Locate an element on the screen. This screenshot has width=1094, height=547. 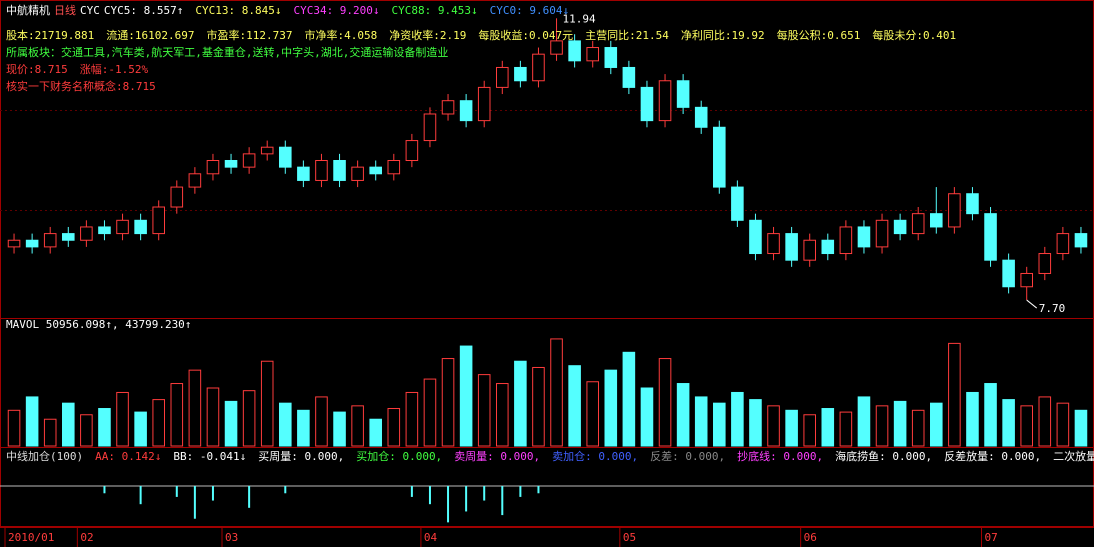
indicator-item: 海底捞鱼: 0.000, is located at coordinates (884, 456).